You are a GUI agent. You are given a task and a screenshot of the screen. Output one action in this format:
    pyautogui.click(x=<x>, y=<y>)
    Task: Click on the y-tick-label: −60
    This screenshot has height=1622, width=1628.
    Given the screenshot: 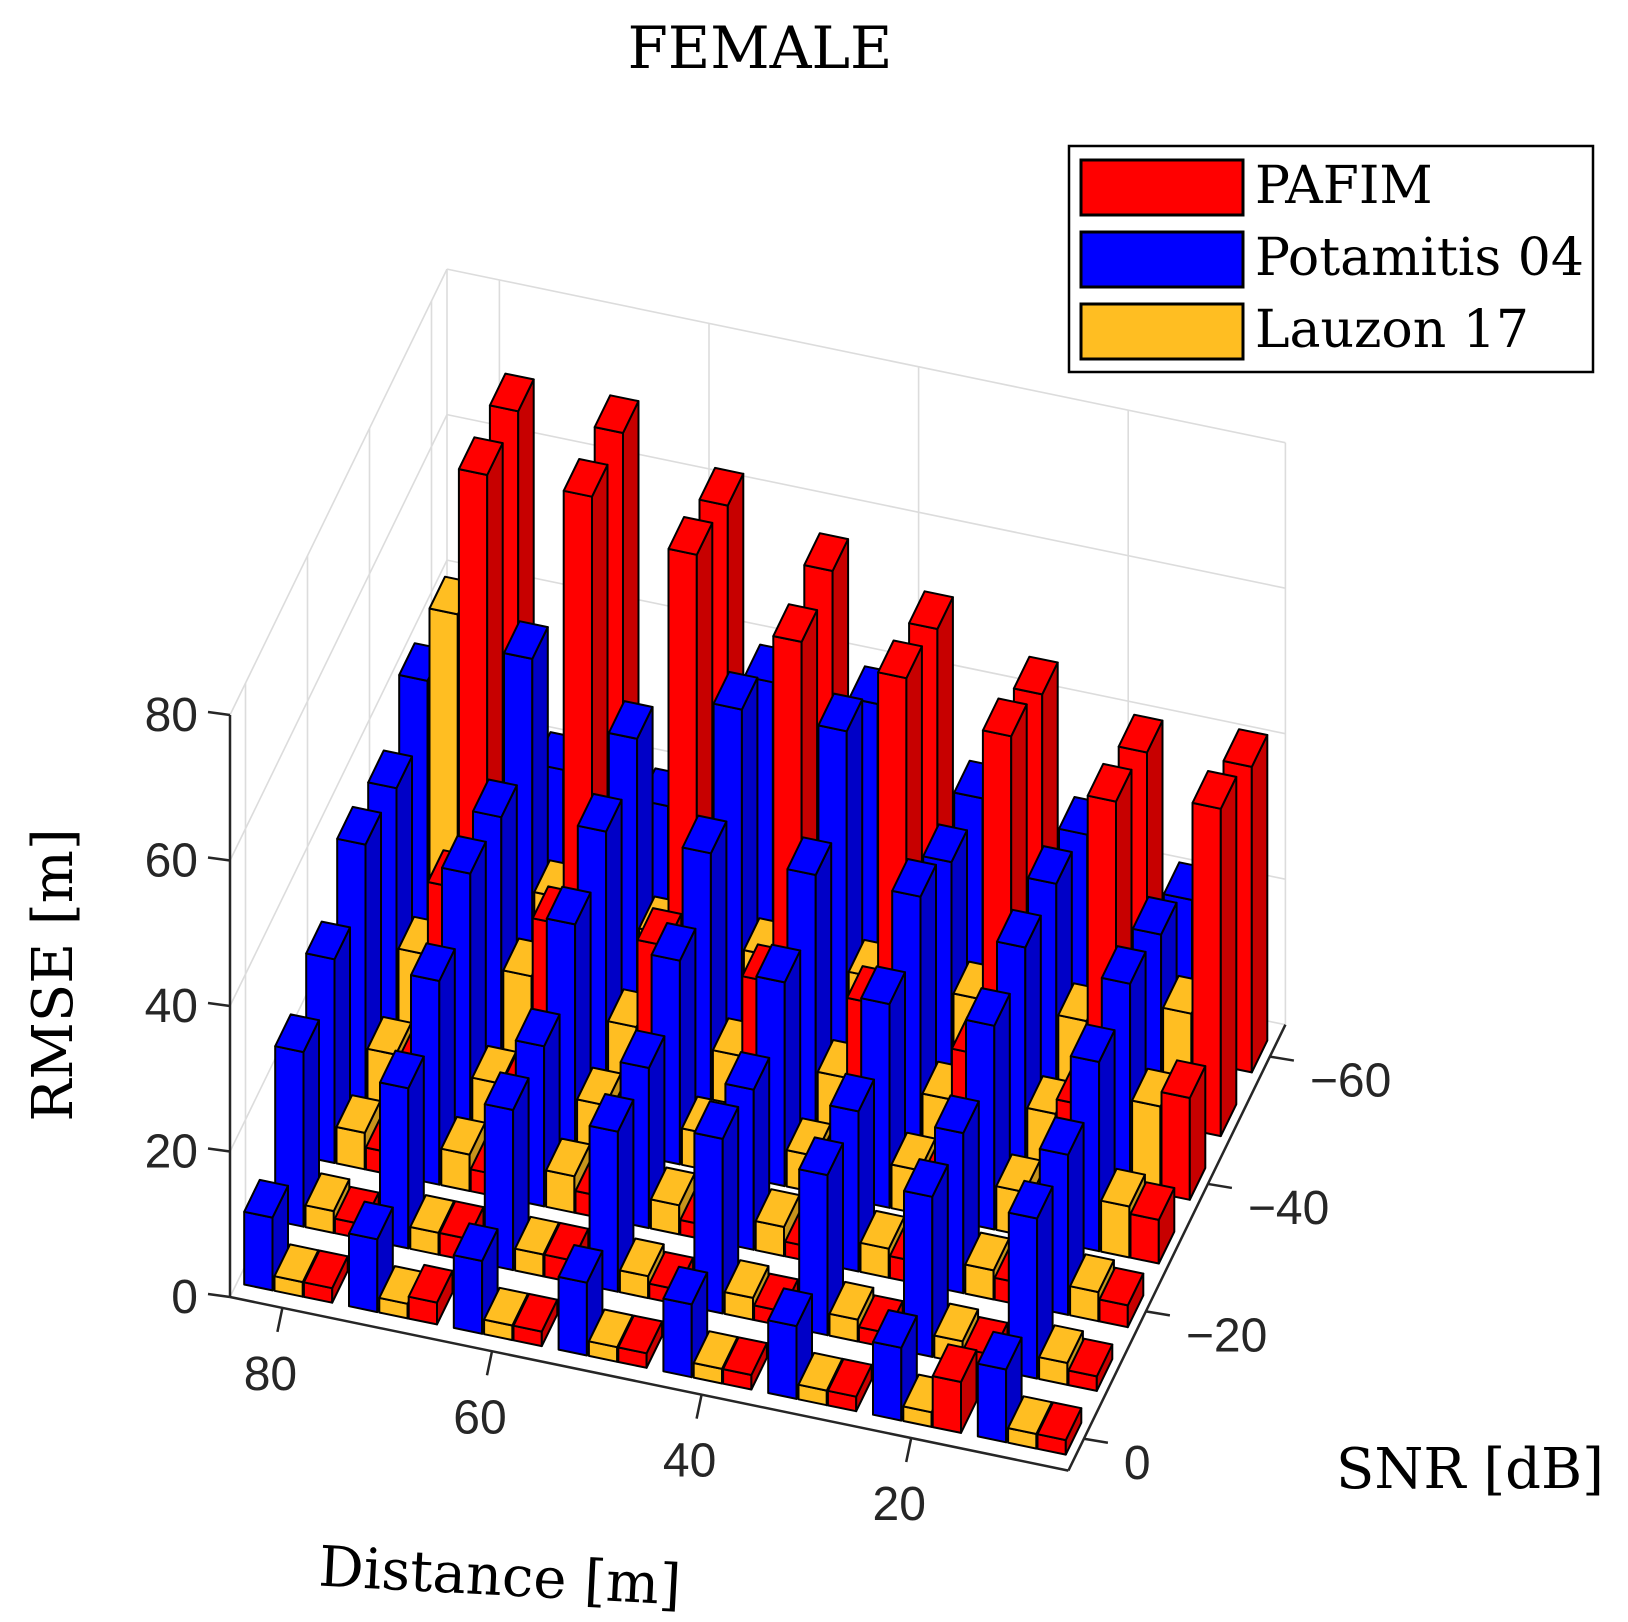 What is the action you would take?
    pyautogui.click(x=1350, y=1081)
    